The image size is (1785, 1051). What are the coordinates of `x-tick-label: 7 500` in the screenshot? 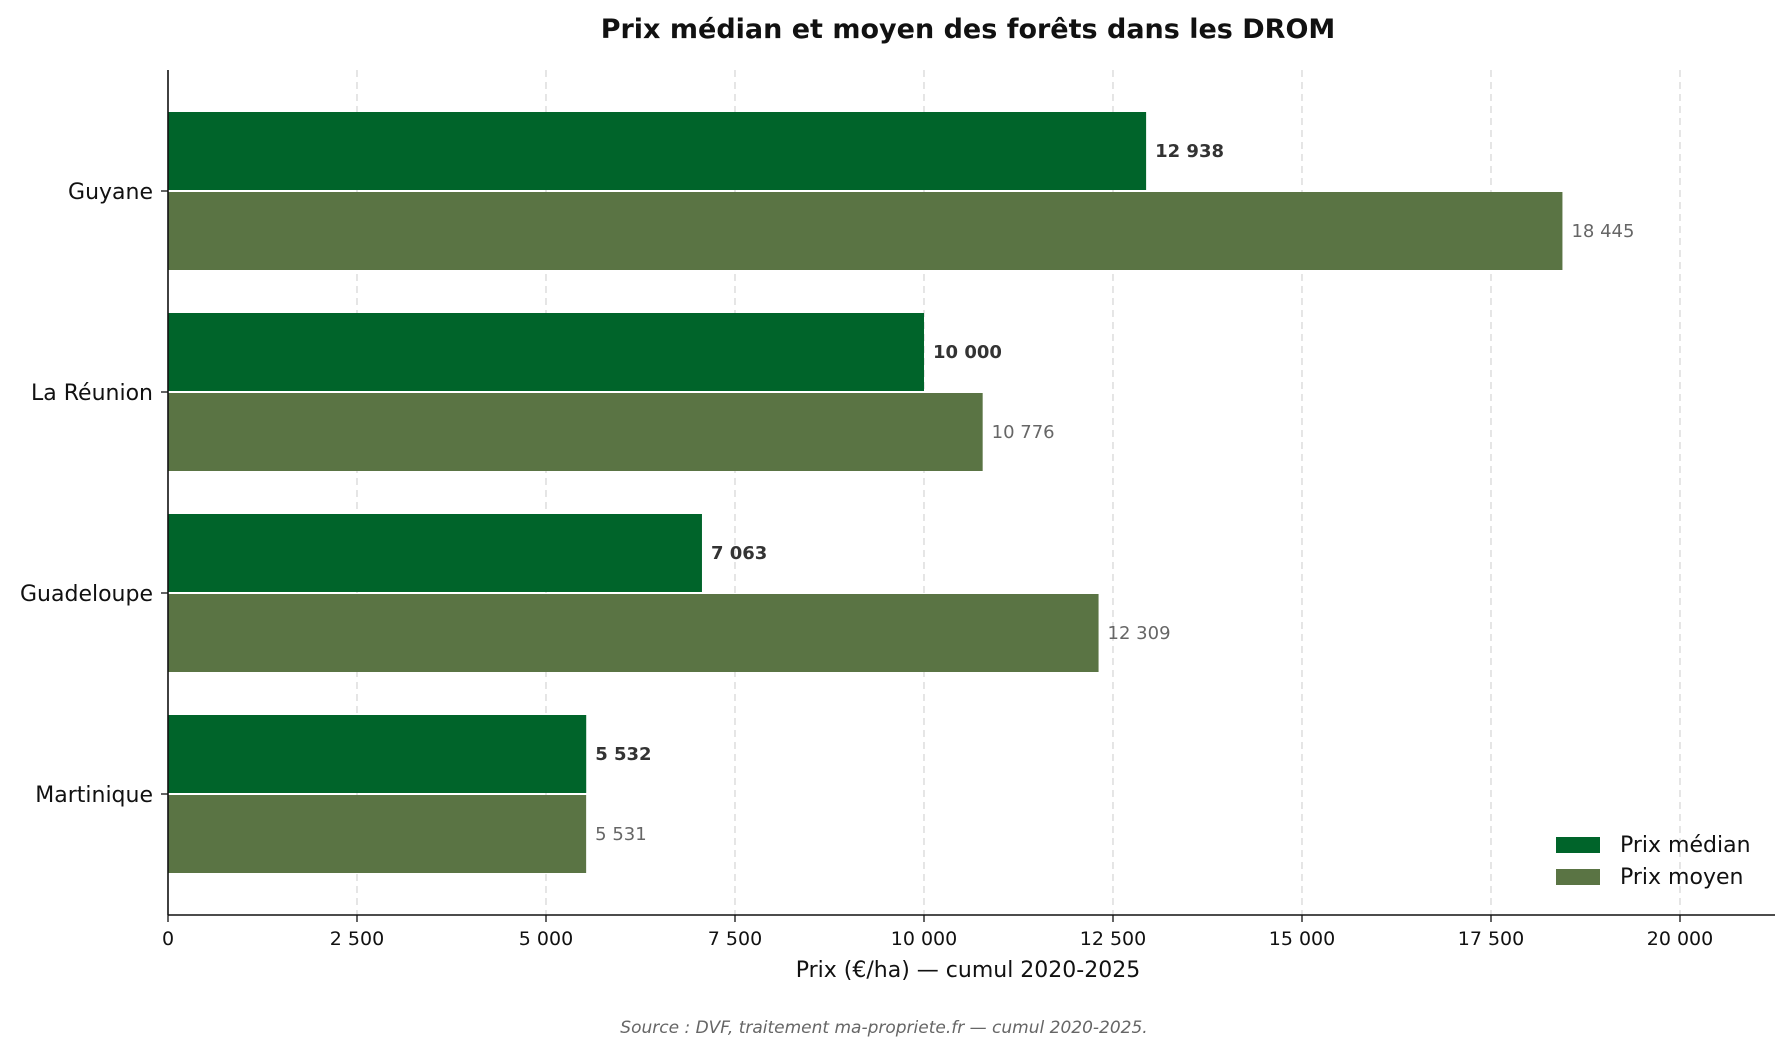 It's located at (735, 939).